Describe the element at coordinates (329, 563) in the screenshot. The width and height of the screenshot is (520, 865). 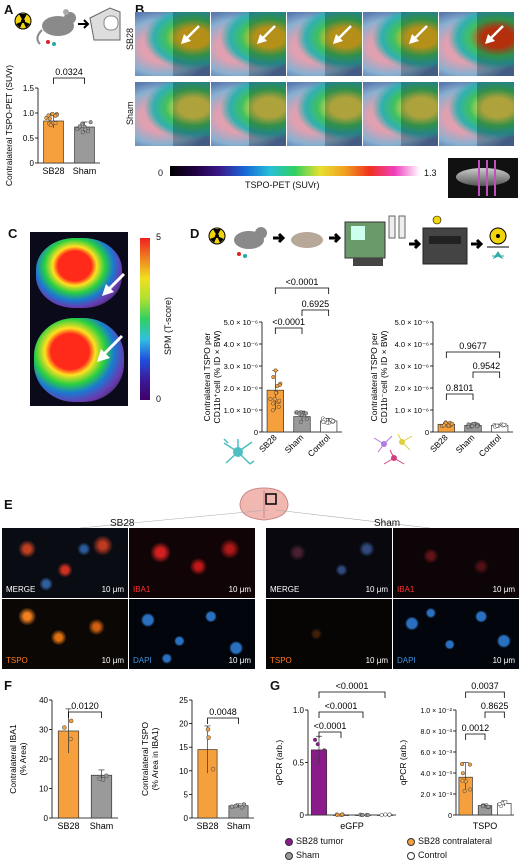
I see `e-sham-merge: MERGE 10 μm` at that location.